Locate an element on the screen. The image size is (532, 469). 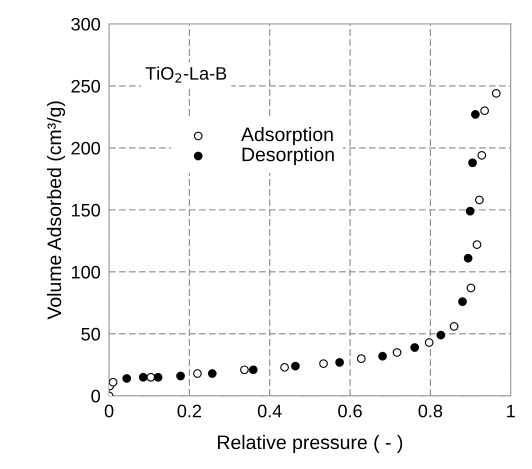
legend-label: Desorption is located at coordinates (288, 156).